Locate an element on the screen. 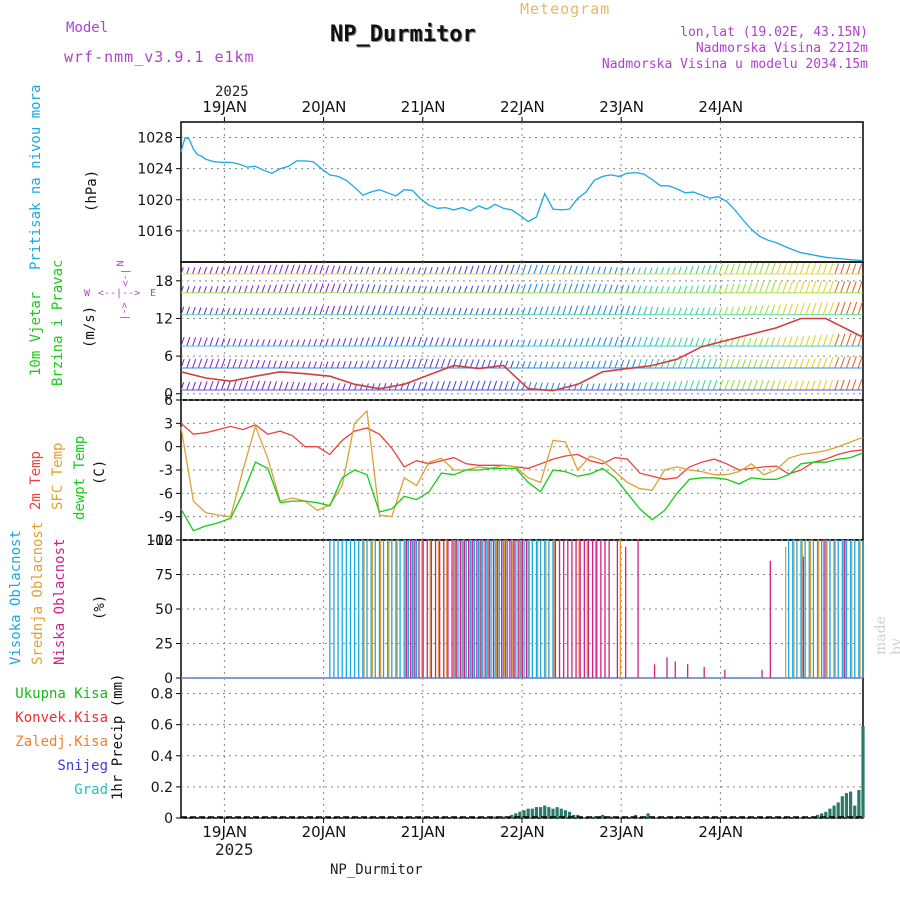 The image size is (900, 900). y-tick-label: 1024 is located at coordinates (155, 170).